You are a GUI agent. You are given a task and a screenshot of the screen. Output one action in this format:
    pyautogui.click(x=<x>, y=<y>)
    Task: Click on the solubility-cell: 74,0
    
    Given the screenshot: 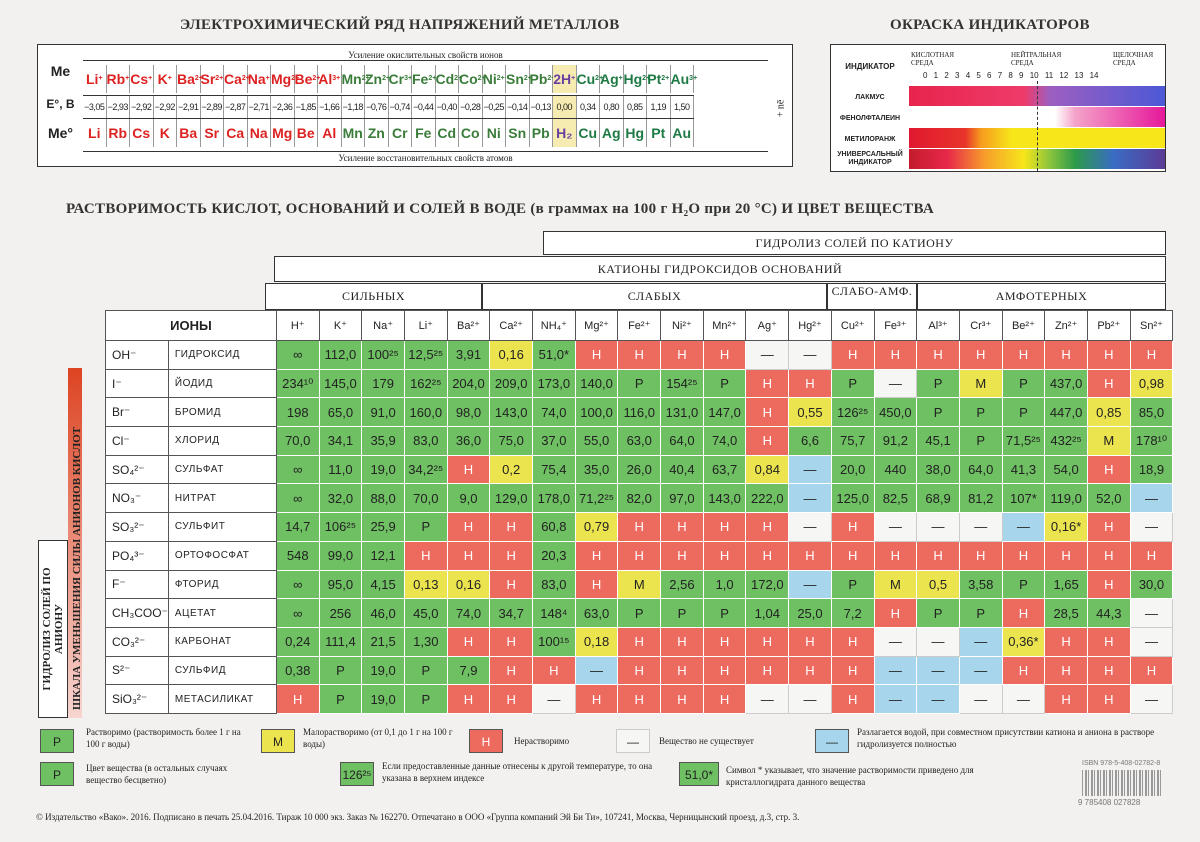 What is the action you would take?
    pyautogui.click(x=554, y=412)
    